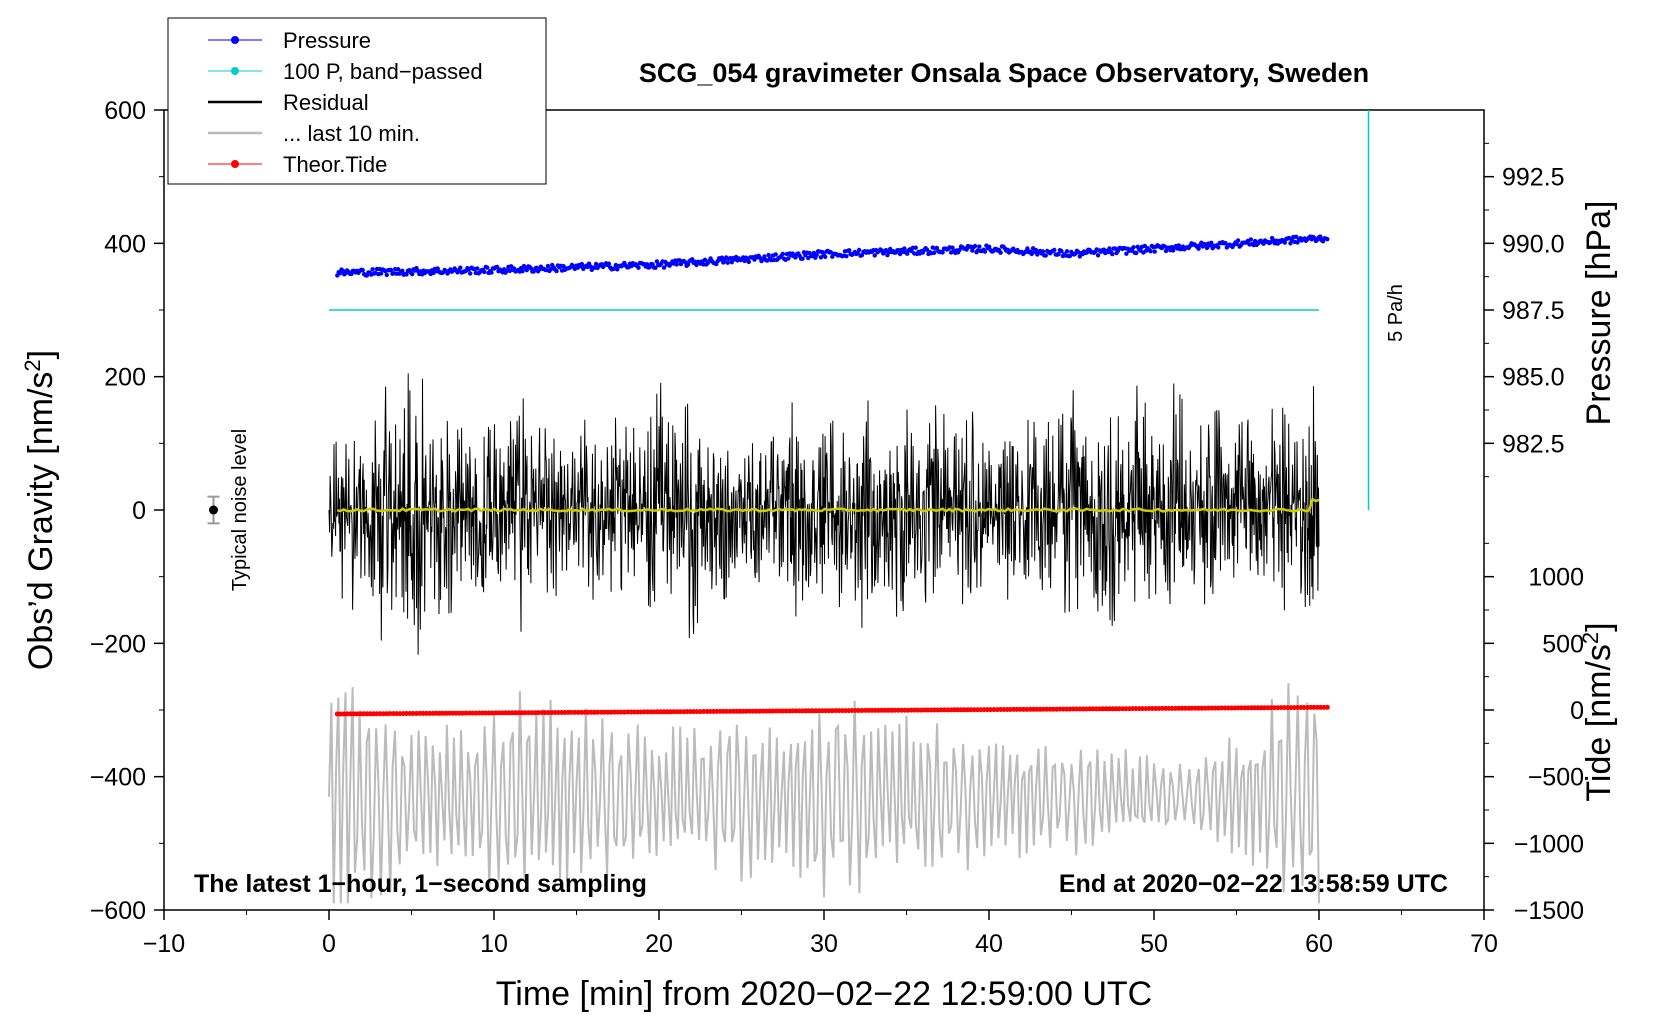 The height and width of the screenshot is (1020, 1660). What do you see at coordinates (1599, 722) in the screenshot?
I see `y-tide-prefix: Tide [nm/s` at bounding box center [1599, 722].